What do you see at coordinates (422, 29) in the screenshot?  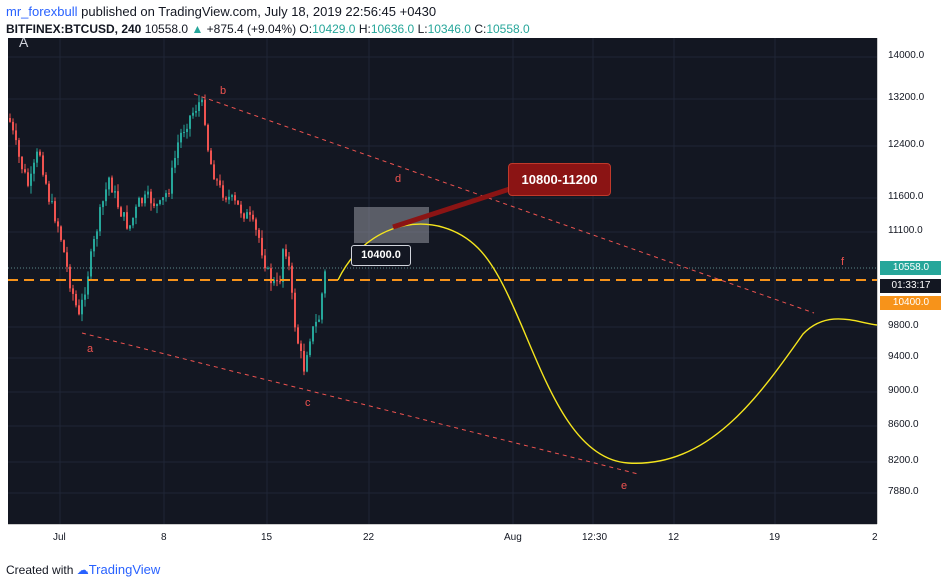 I see `low-label: L:` at bounding box center [422, 29].